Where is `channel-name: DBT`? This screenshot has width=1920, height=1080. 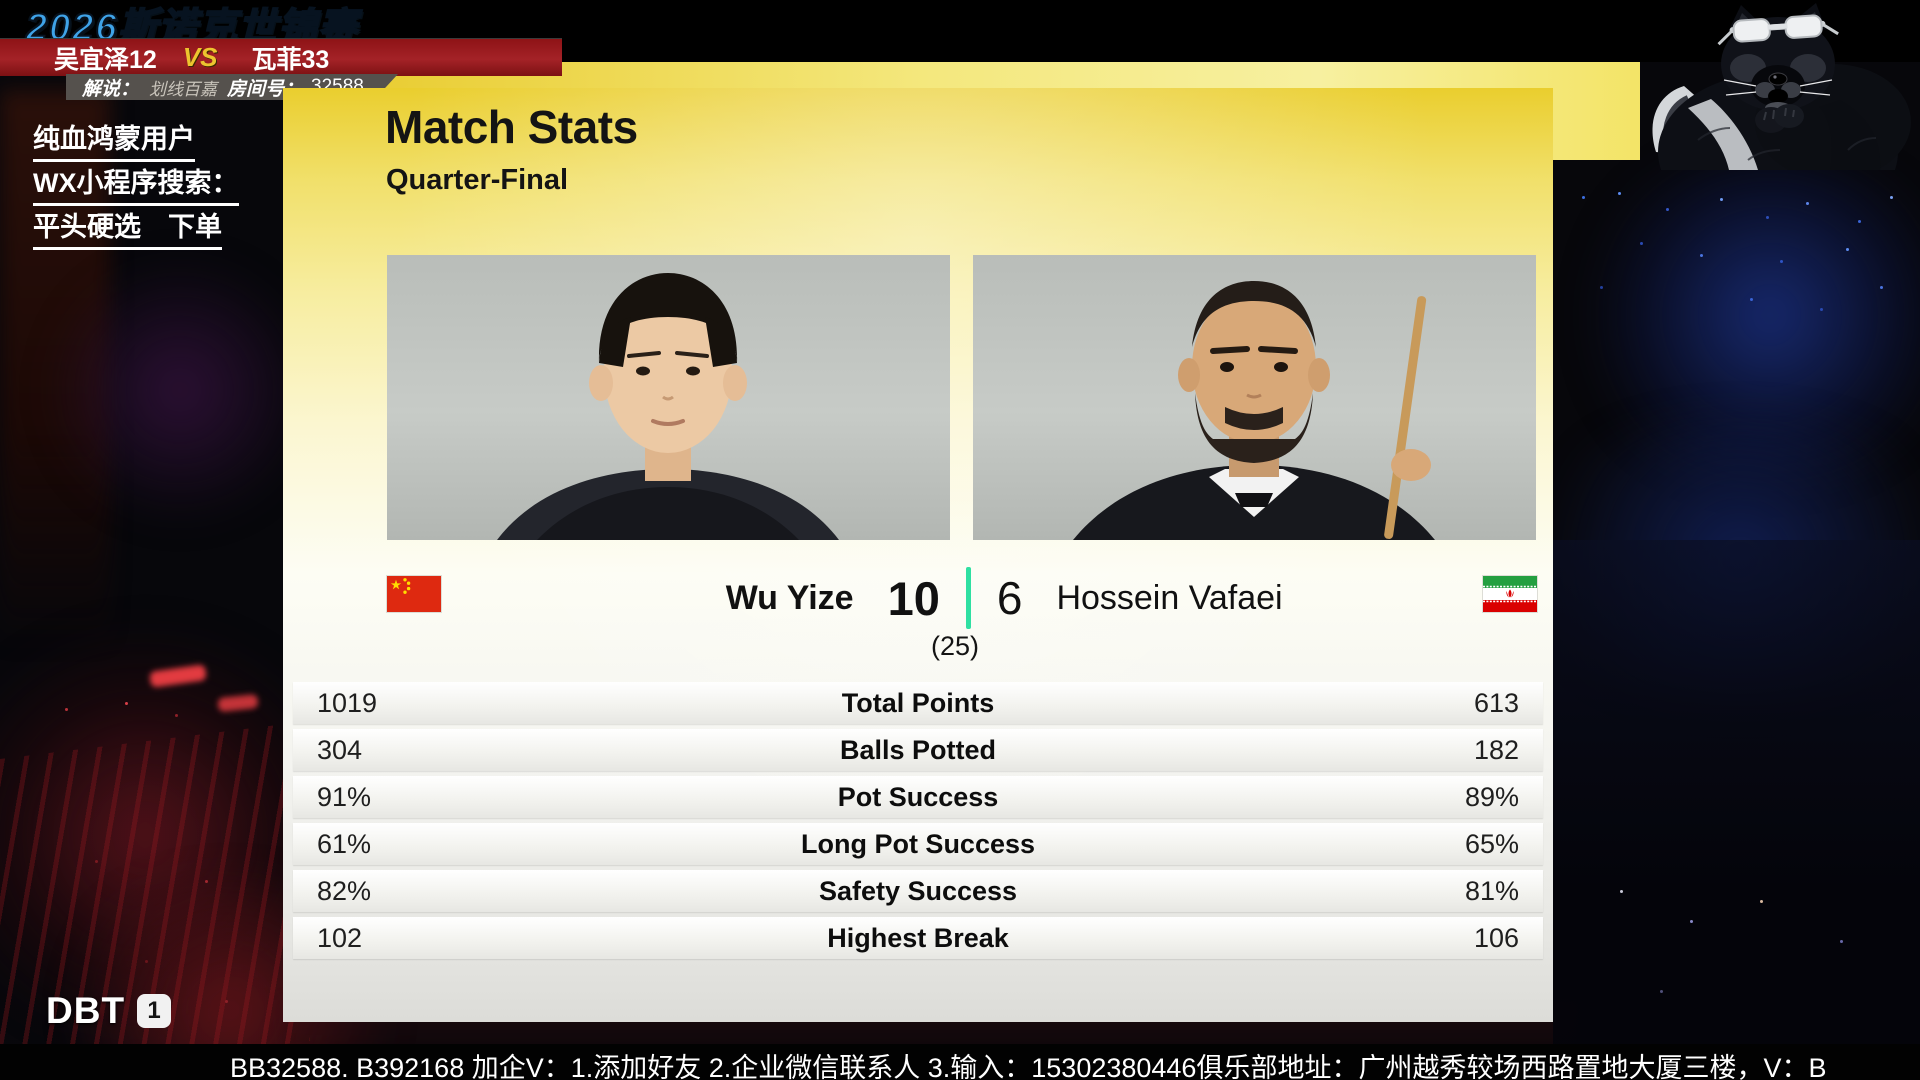
channel-name: DBT is located at coordinates (86, 1010).